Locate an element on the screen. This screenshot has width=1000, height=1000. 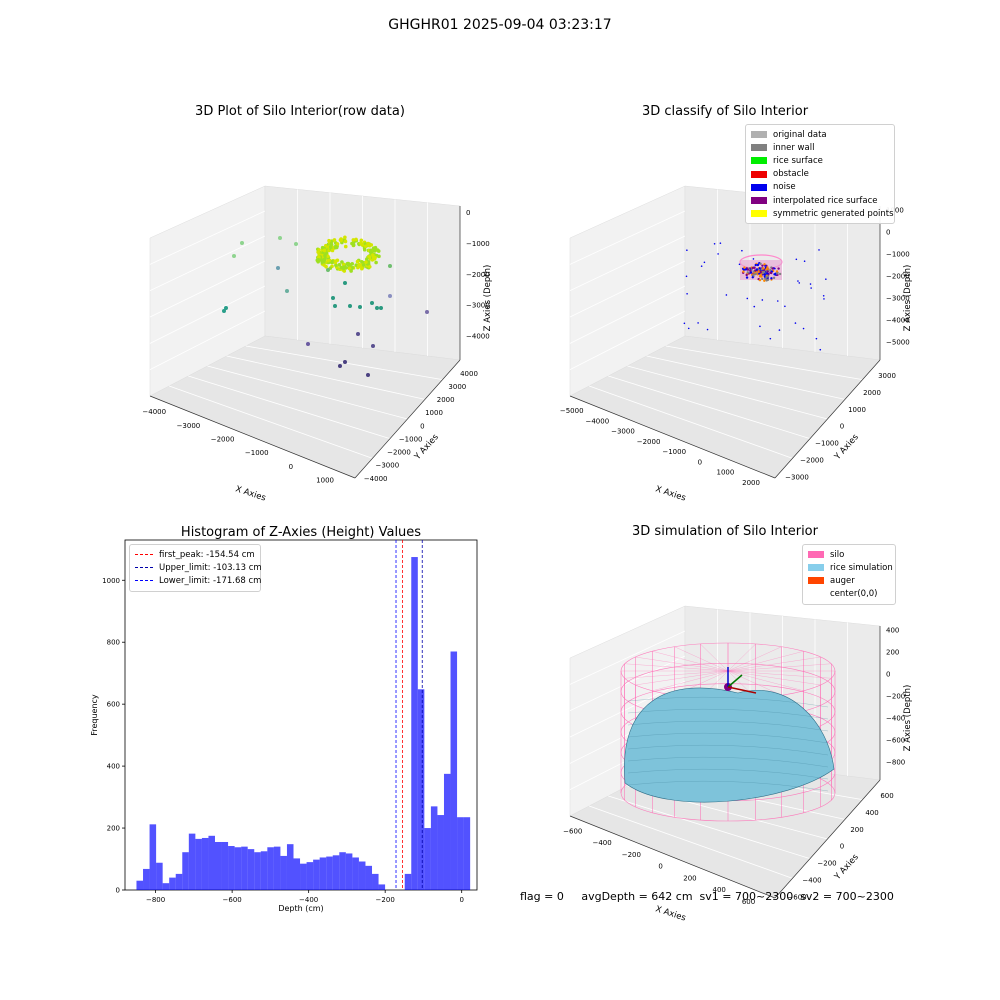
histogram-title: Histogram of Z-Axies (Height) Values is located at coordinates (301, 532).